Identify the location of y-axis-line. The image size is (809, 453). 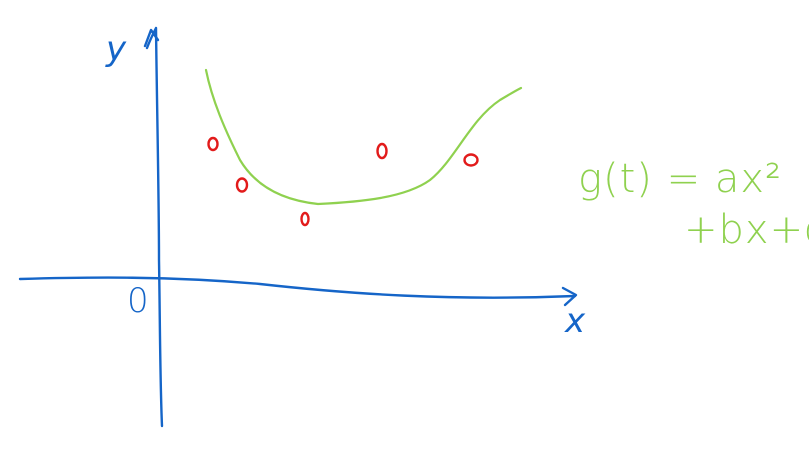
(154, 227).